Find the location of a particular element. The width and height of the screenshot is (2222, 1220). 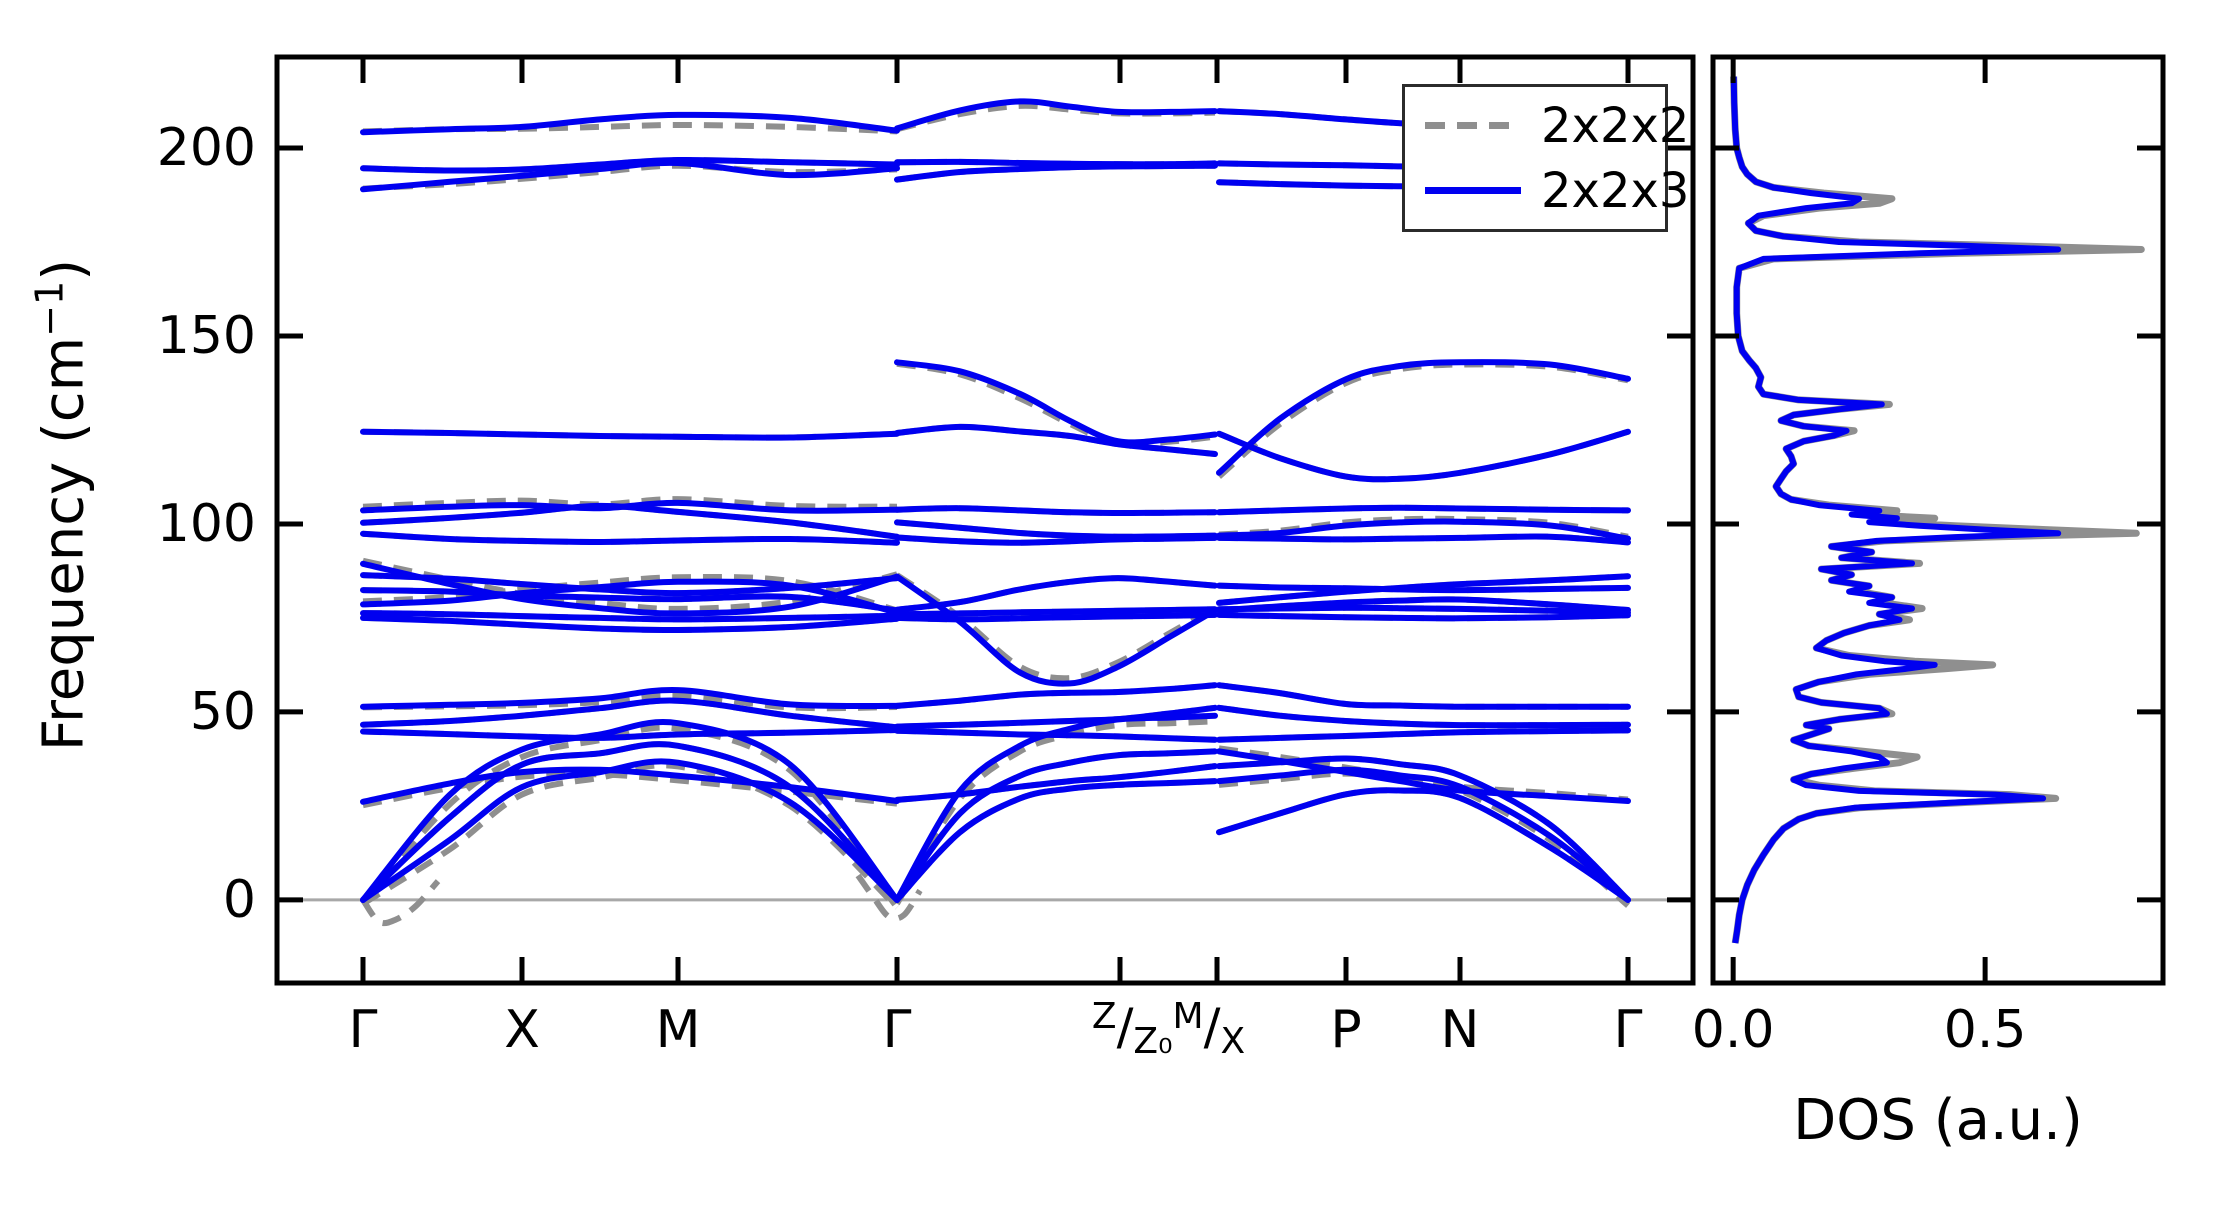

legend: 2x2x2 2x2x3 is located at coordinates (1545, 158).